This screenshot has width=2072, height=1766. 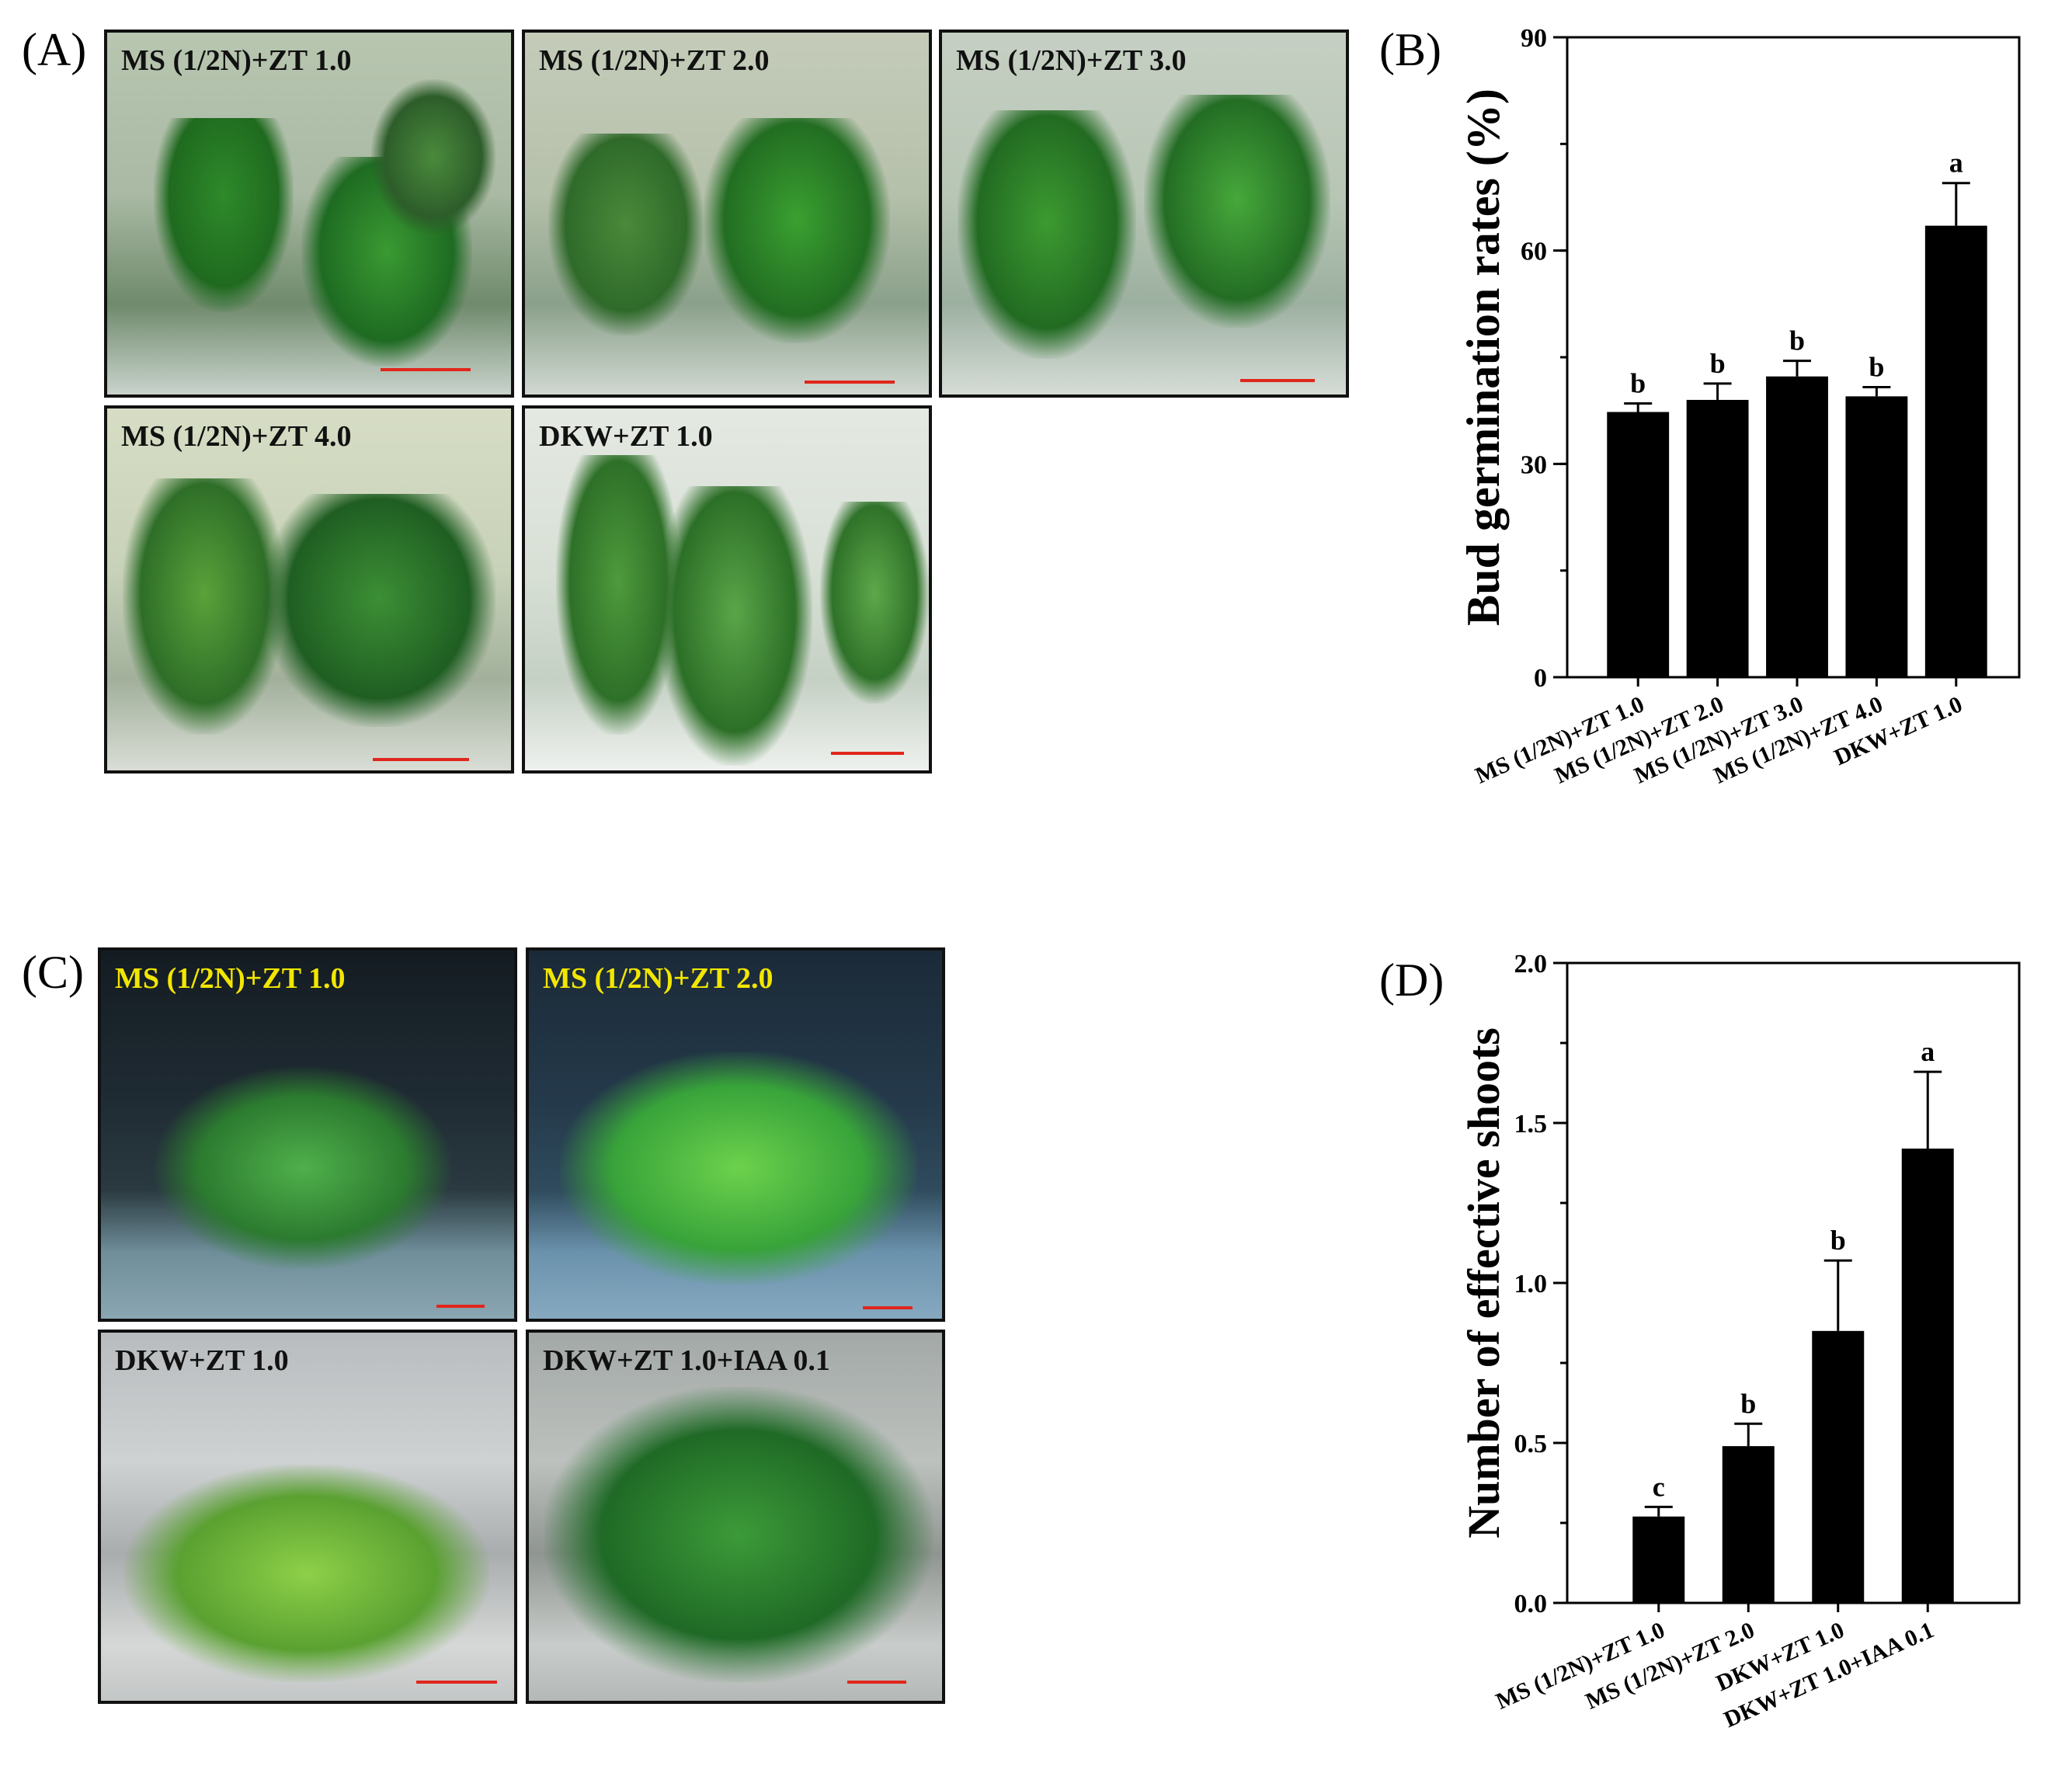 I want to click on photo-c-4-caption: DKW+ZT 1.0+IAA 0.1, so click(x=686, y=1360).